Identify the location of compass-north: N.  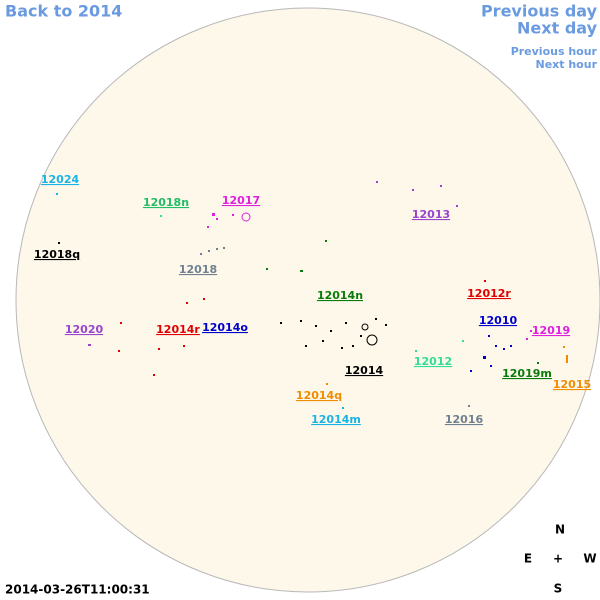
(560, 530).